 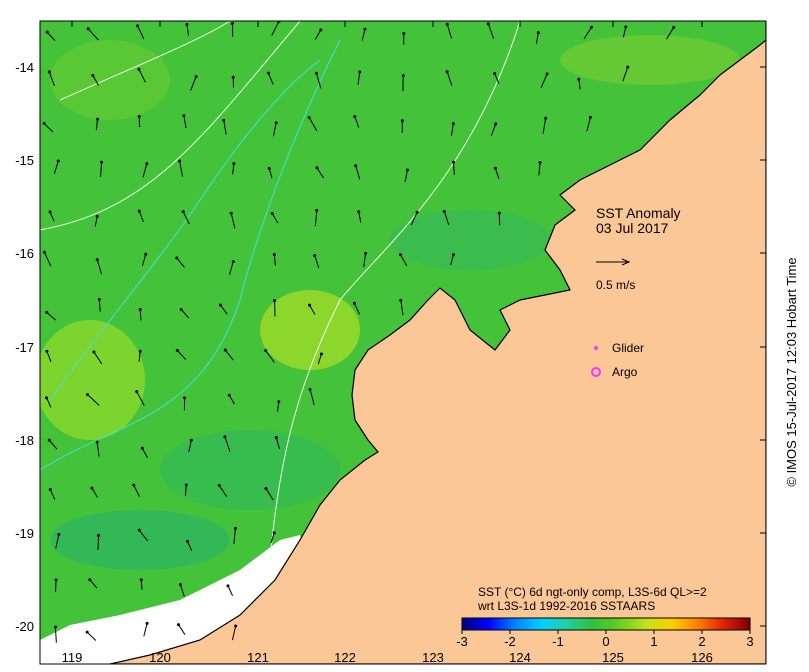 What do you see at coordinates (596, 372) in the screenshot?
I see `argo-symbol-icon` at bounding box center [596, 372].